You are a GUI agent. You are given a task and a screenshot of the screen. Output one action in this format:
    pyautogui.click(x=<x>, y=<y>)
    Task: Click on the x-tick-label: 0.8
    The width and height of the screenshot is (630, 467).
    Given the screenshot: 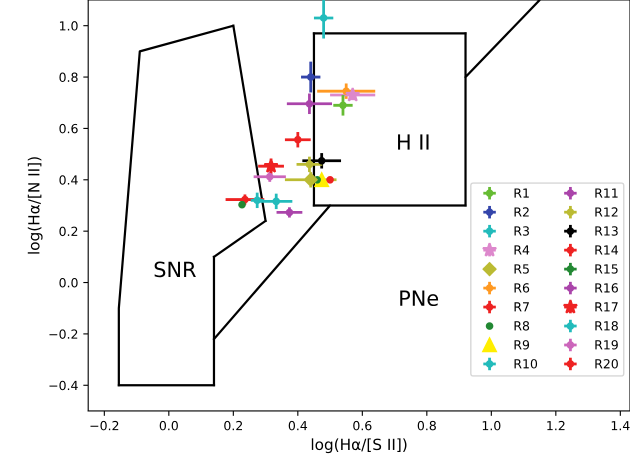 What is the action you would take?
    pyautogui.click(x=427, y=425)
    